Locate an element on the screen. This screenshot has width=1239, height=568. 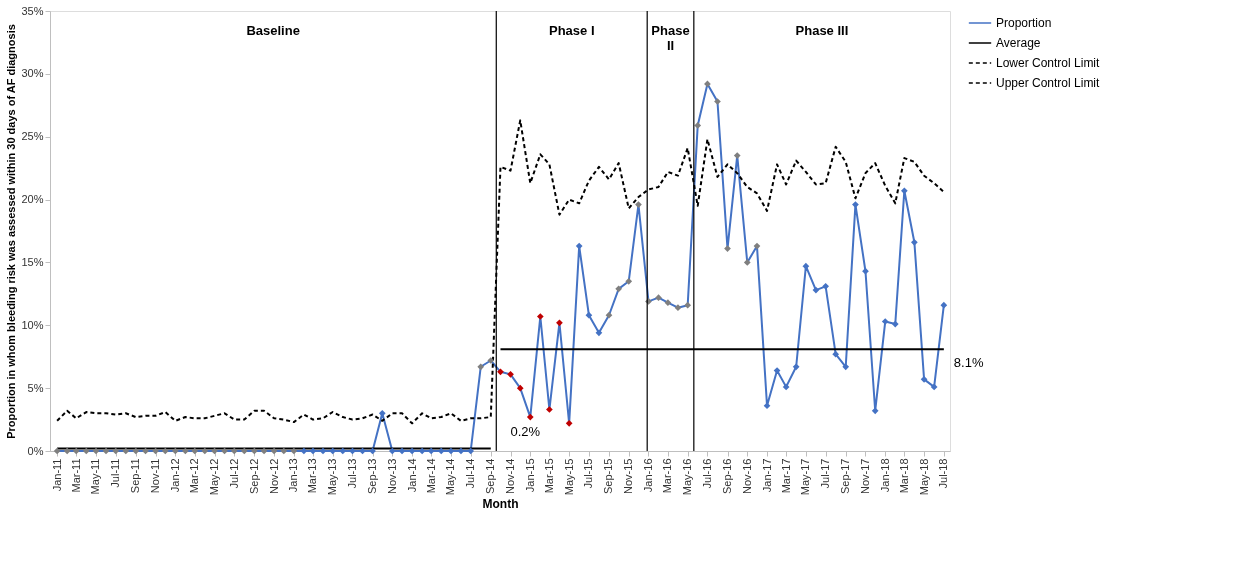
x-tick-label: Jan-17 is located at coordinates (766, 475).